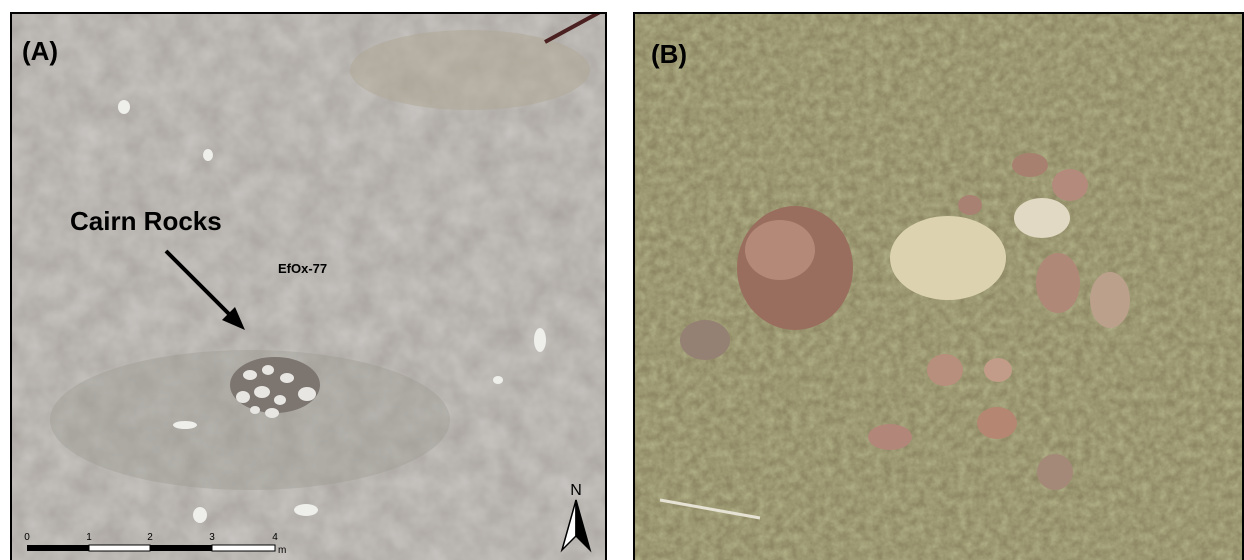 The image size is (1244, 560). I want to click on north-label: N, so click(576, 490).